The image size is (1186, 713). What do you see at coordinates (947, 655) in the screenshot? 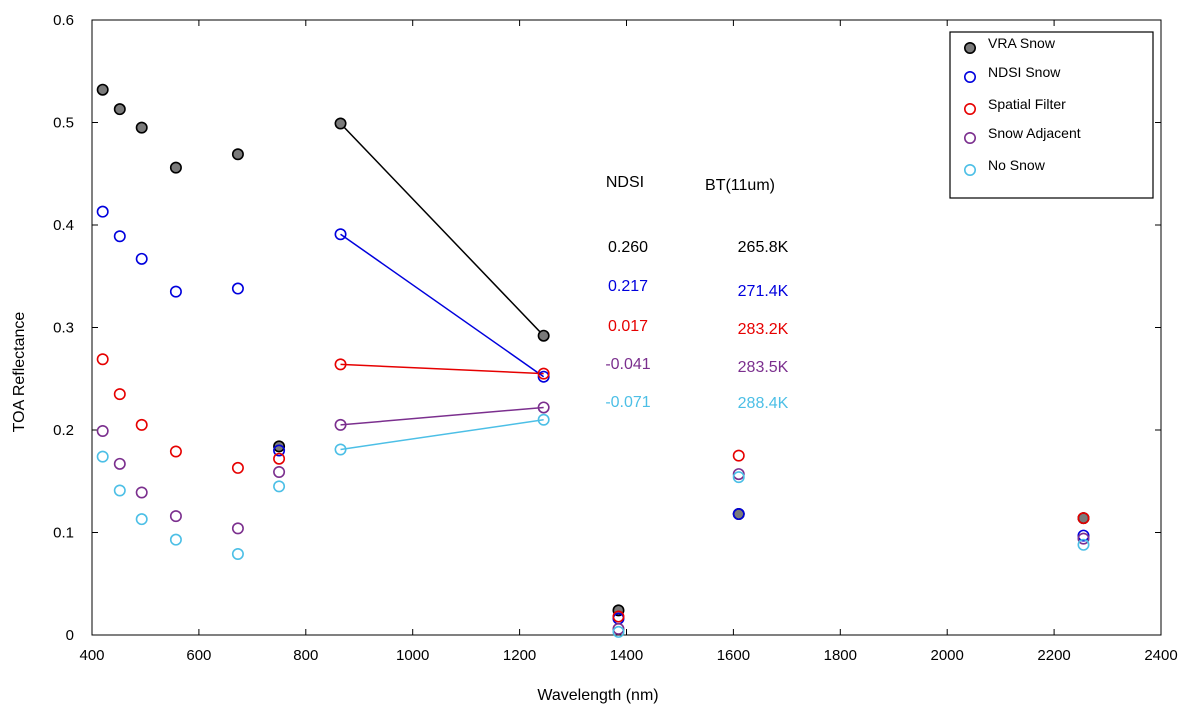
I see `x-tick-label: 2000` at bounding box center [947, 655].